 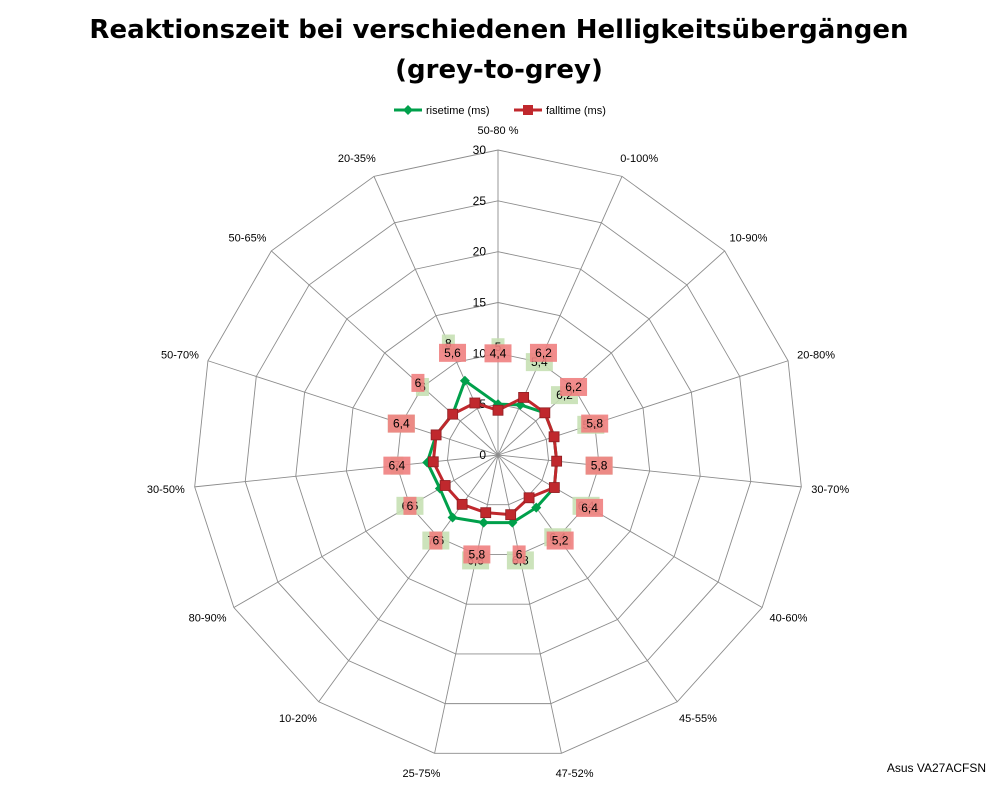 I want to click on legend-label: falltime (ms), so click(x=576, y=111).